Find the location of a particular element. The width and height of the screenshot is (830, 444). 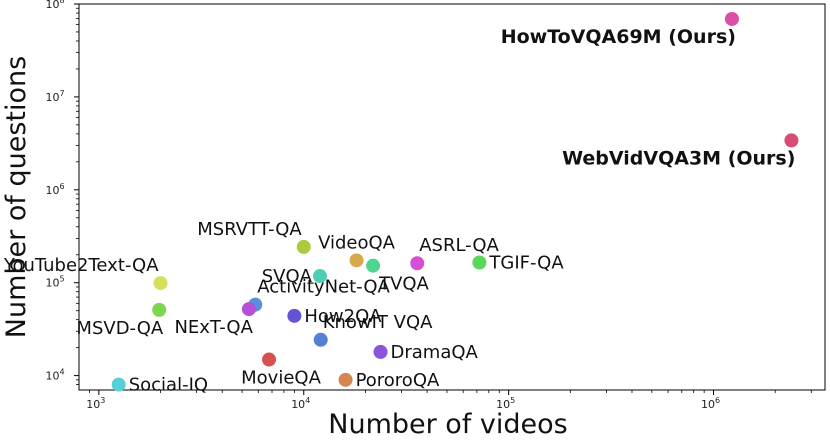

point-next-qa: NExT-QA is located at coordinates (215, 320).